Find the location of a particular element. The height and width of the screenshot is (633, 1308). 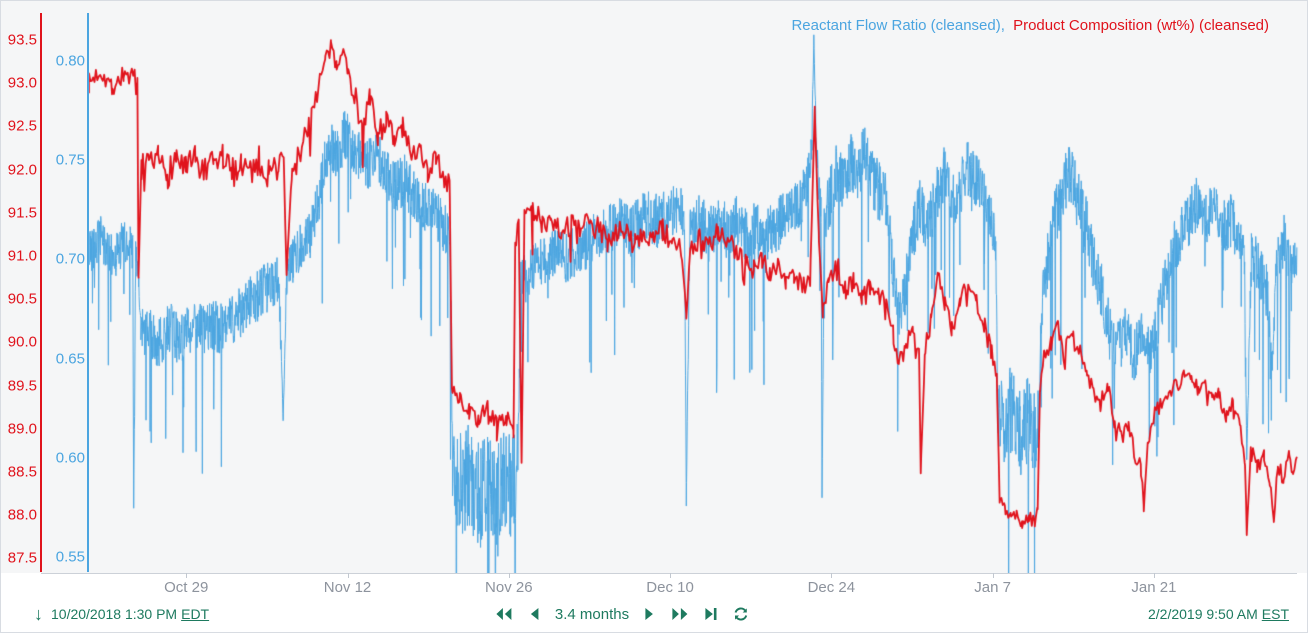

y-tick-label: 87.5 is located at coordinates (22, 558).